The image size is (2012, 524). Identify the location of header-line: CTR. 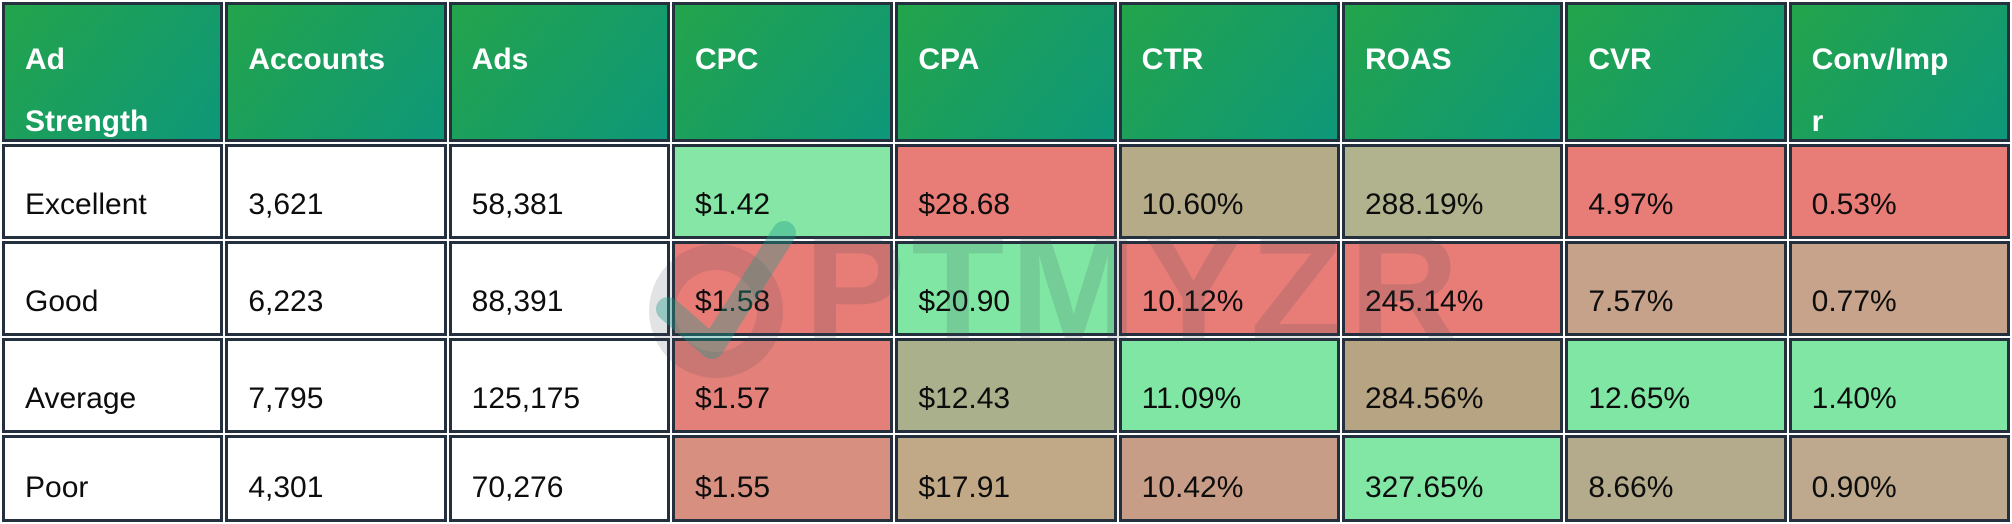
(1172, 59).